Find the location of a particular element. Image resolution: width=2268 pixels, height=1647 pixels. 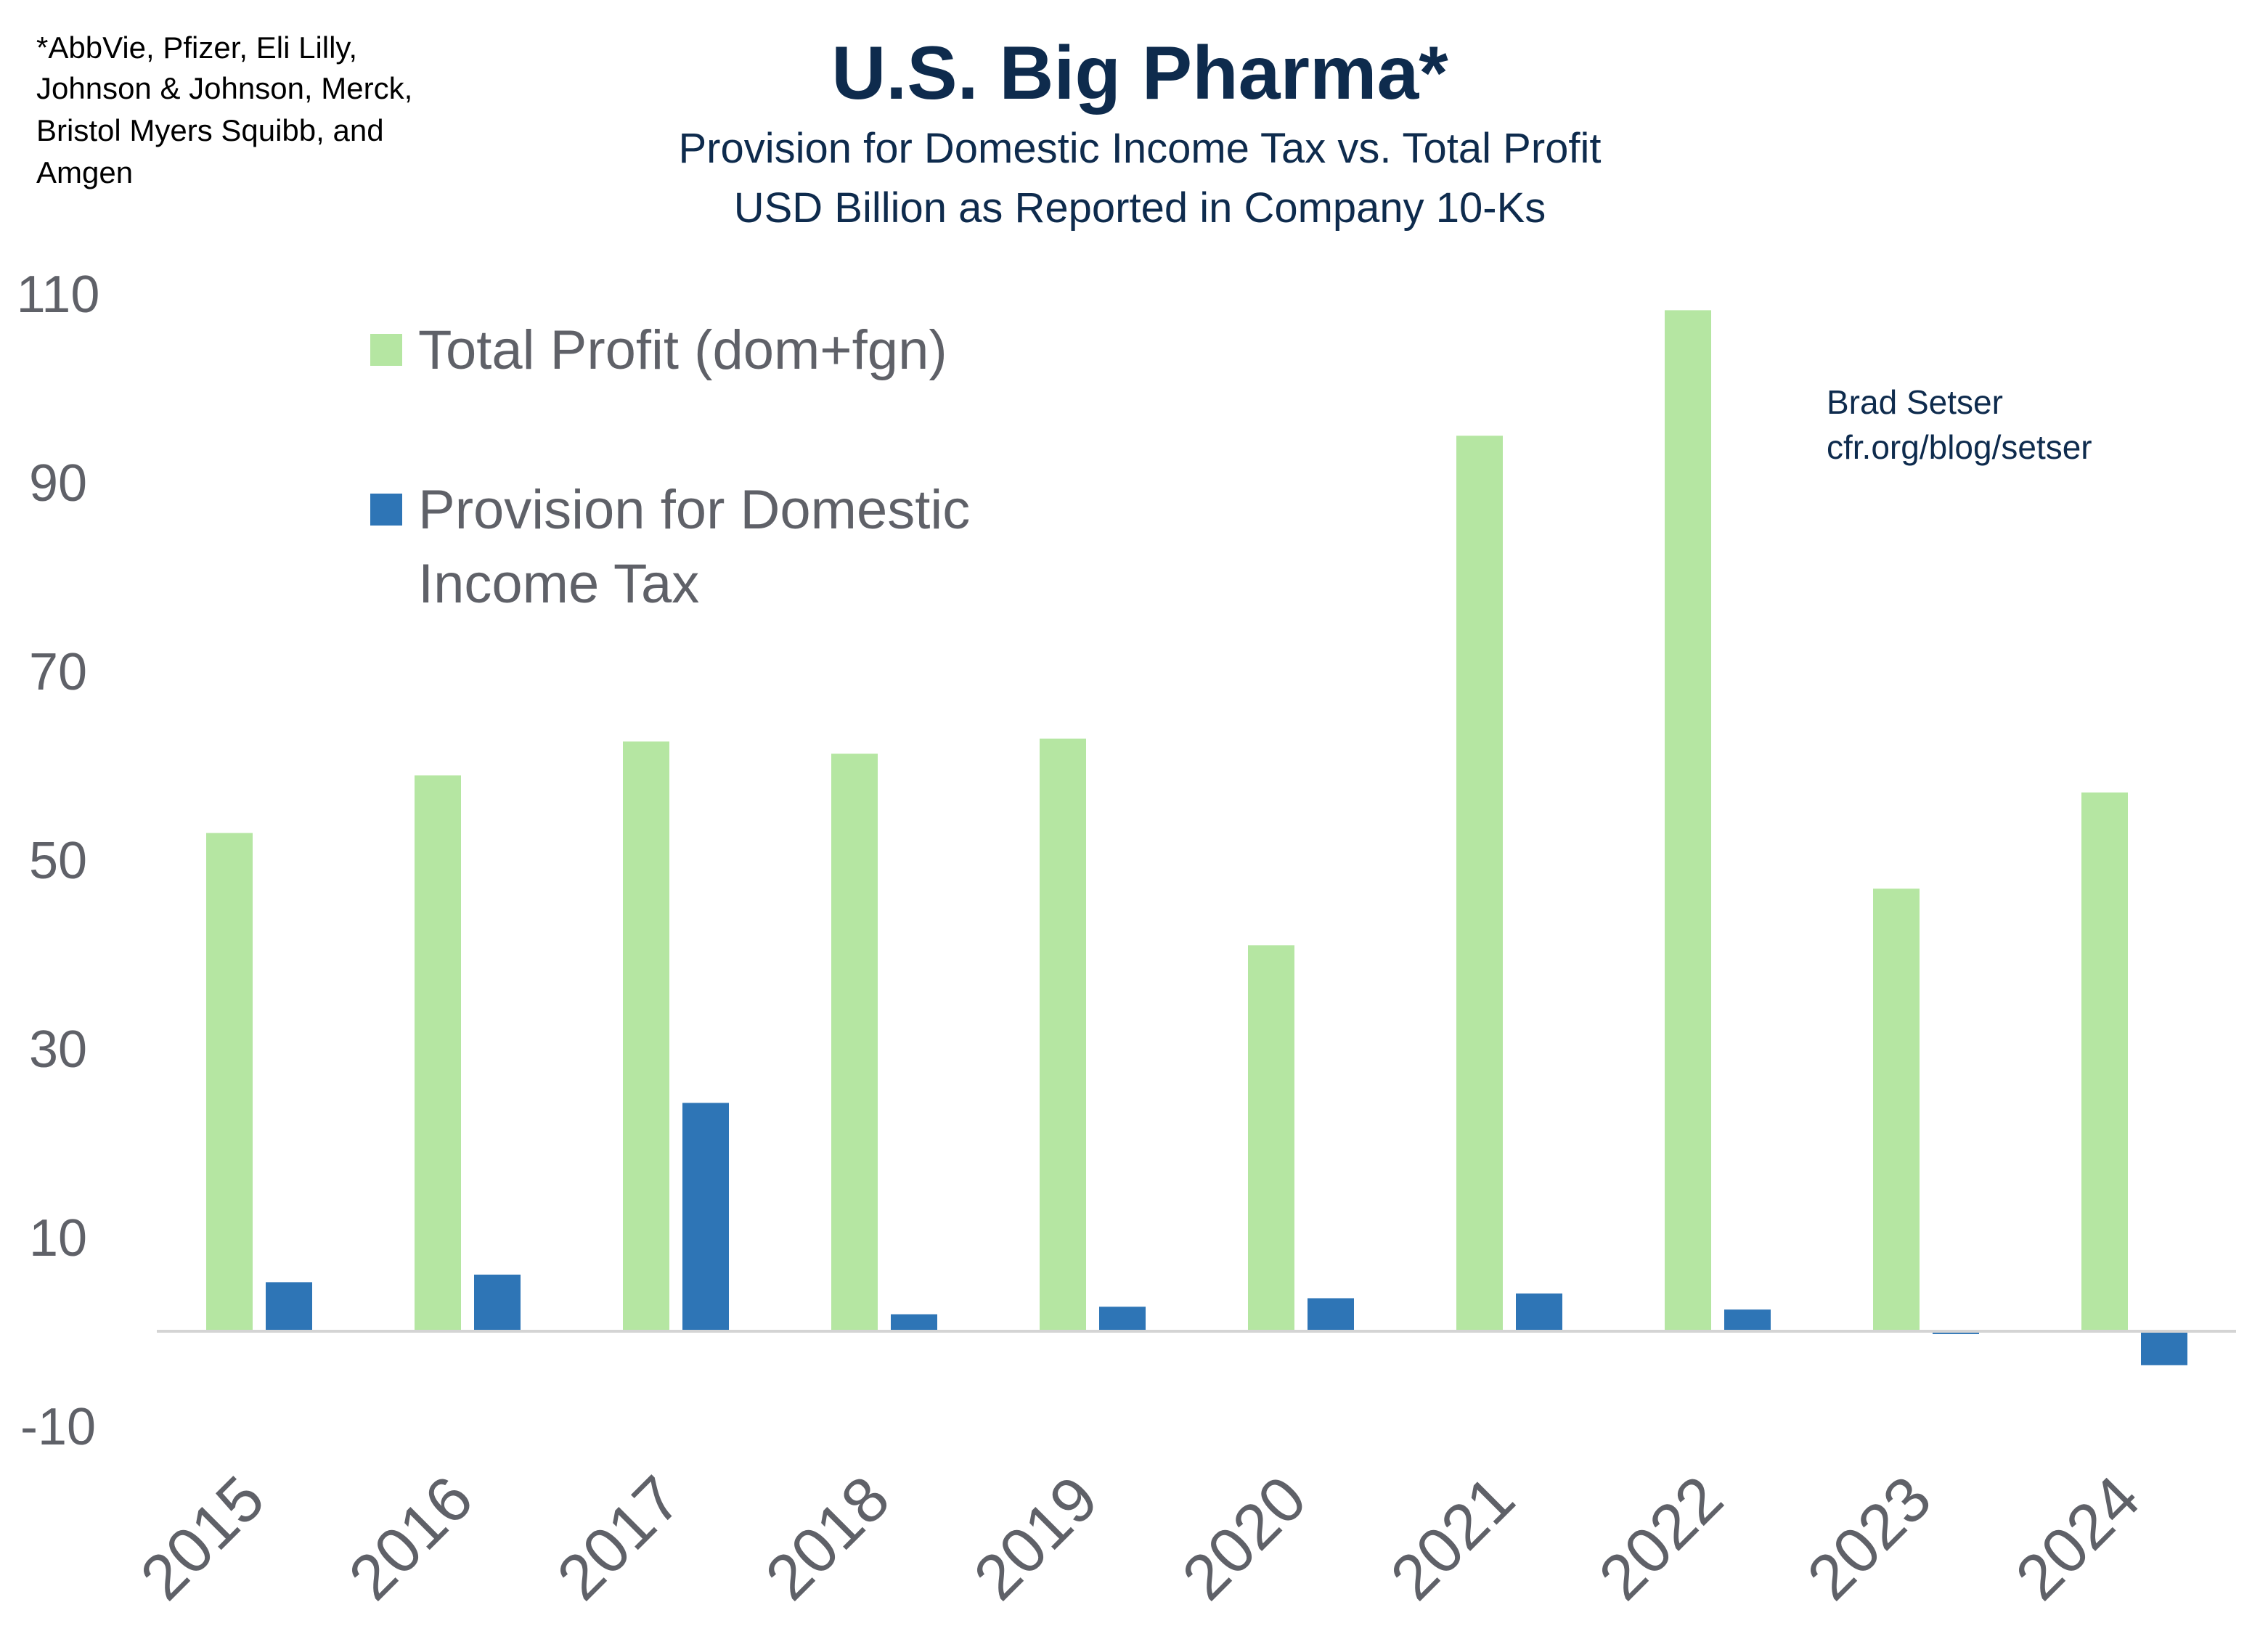

x-tick-label: 2019 is located at coordinates (1035, 1537).